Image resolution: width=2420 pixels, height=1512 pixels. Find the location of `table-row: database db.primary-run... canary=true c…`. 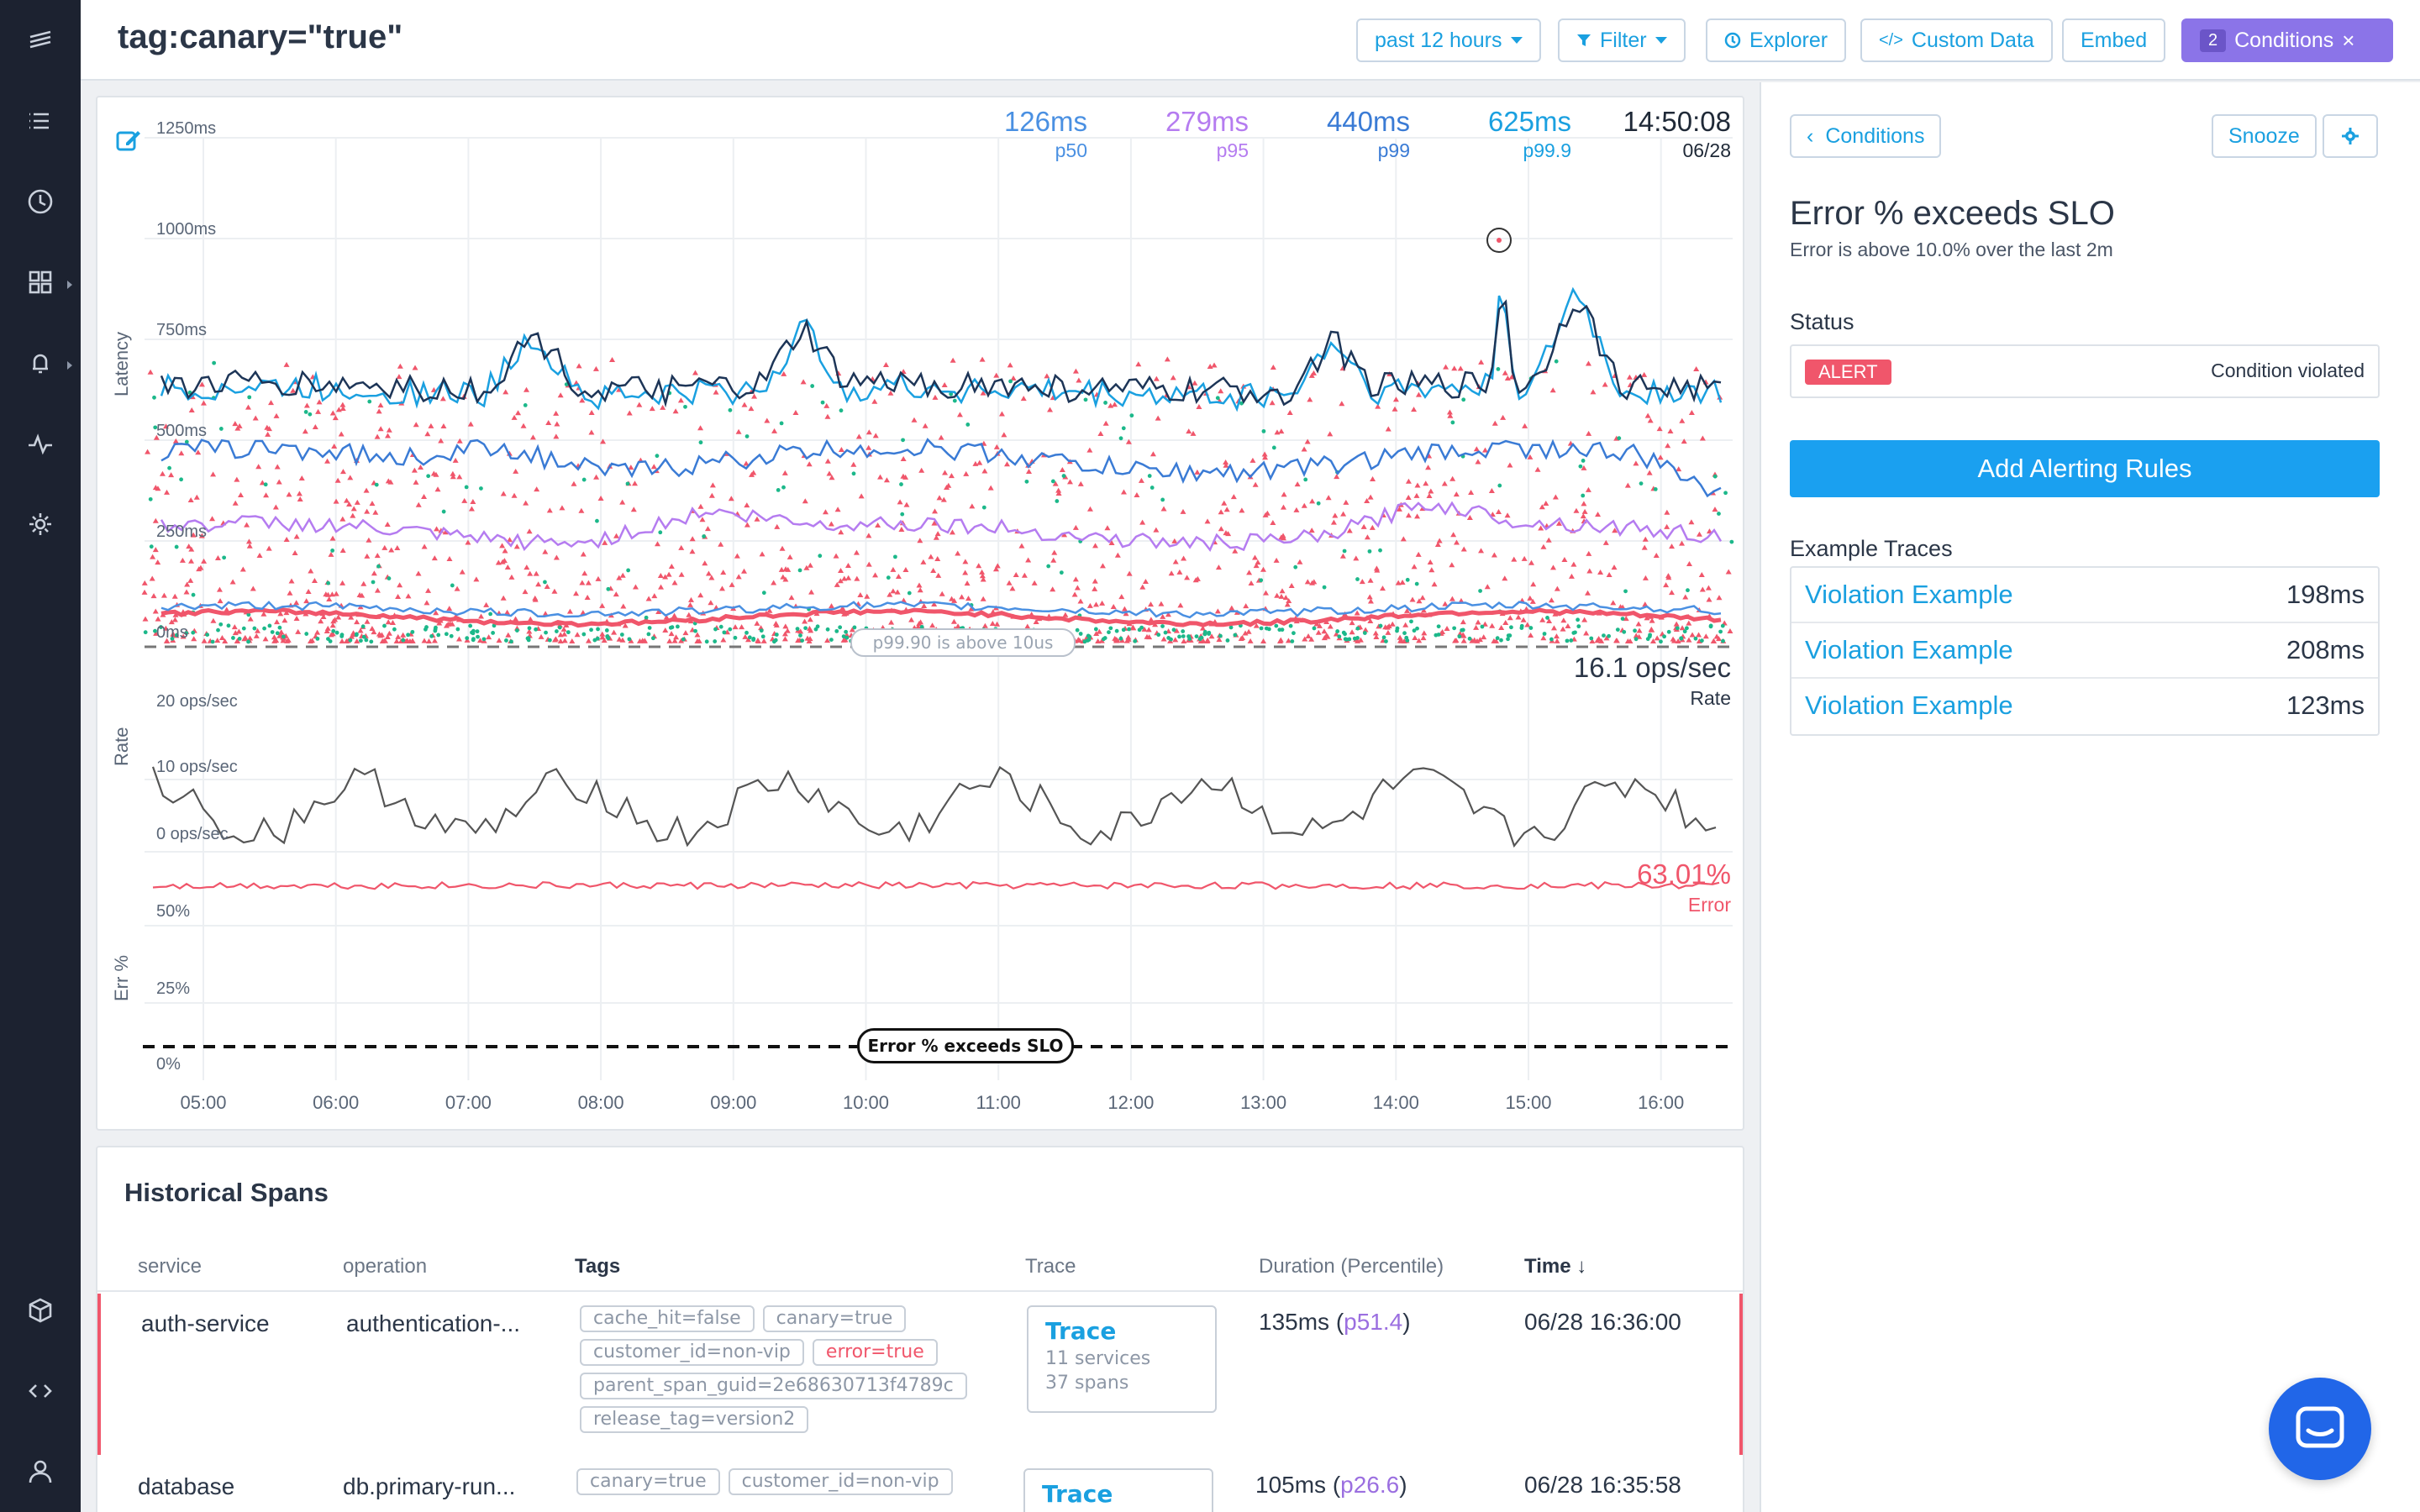

table-row: database db.primary-run... canary=true c… is located at coordinates (920, 1484).